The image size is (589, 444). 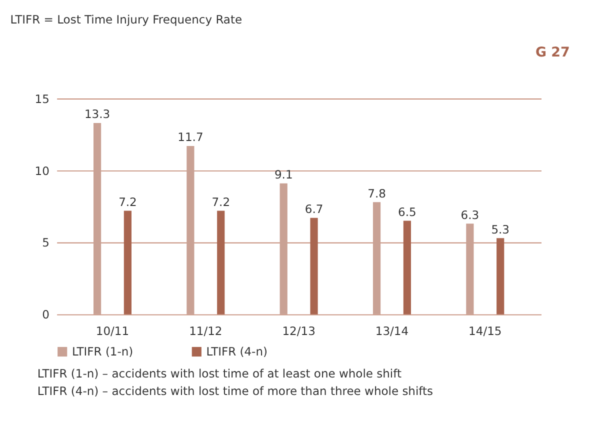 What do you see at coordinates (191, 137) in the screenshot?
I see `data-label: 11.7` at bounding box center [191, 137].